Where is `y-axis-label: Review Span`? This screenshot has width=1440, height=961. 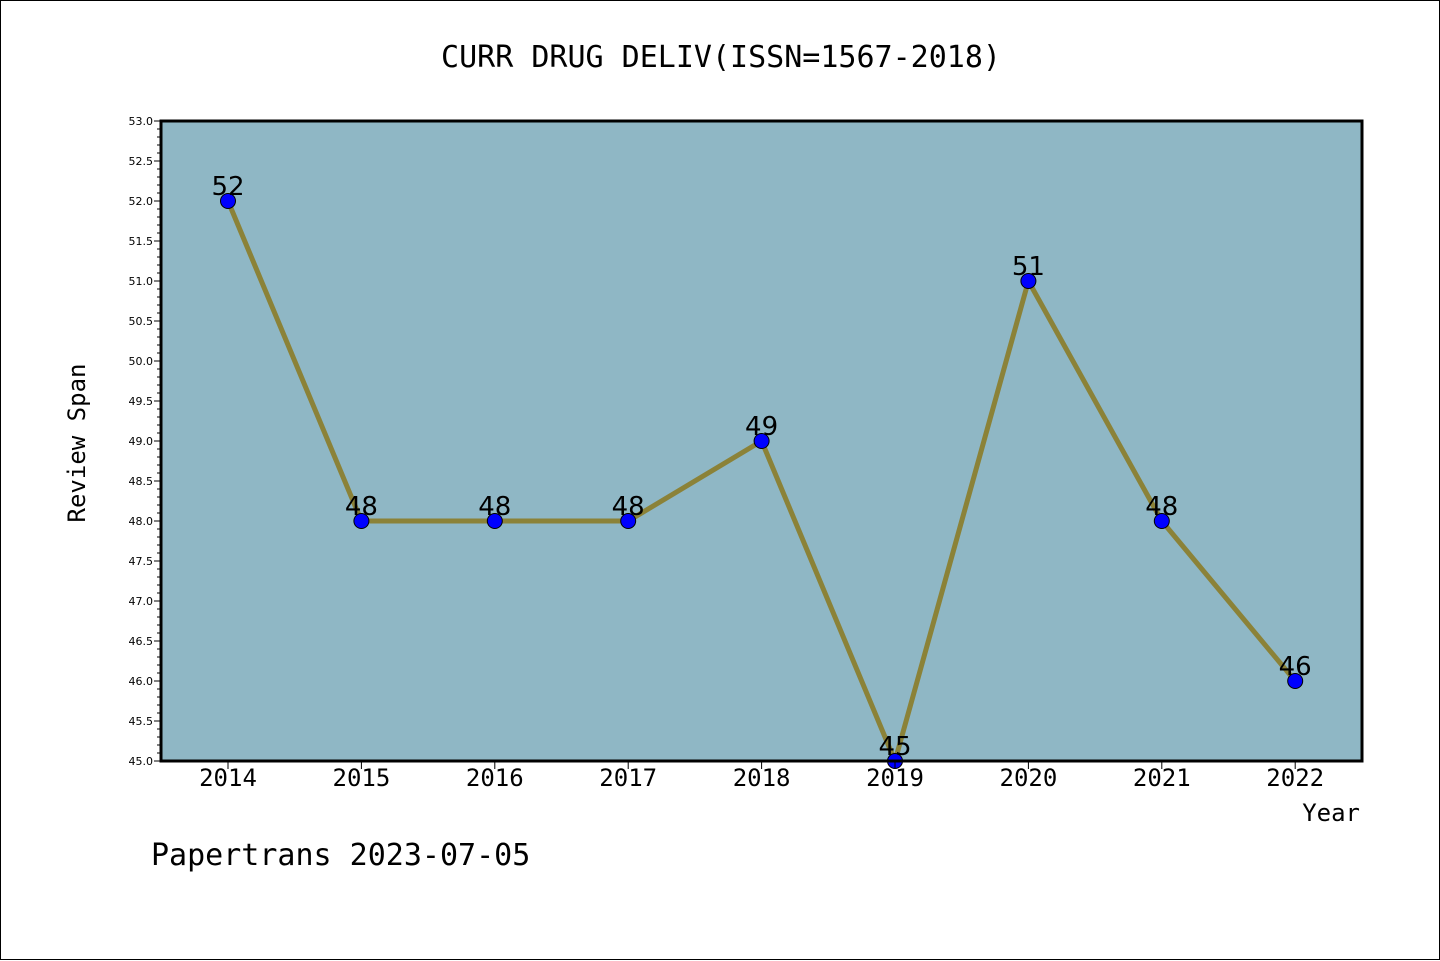 y-axis-label: Review Span is located at coordinates (77, 443).